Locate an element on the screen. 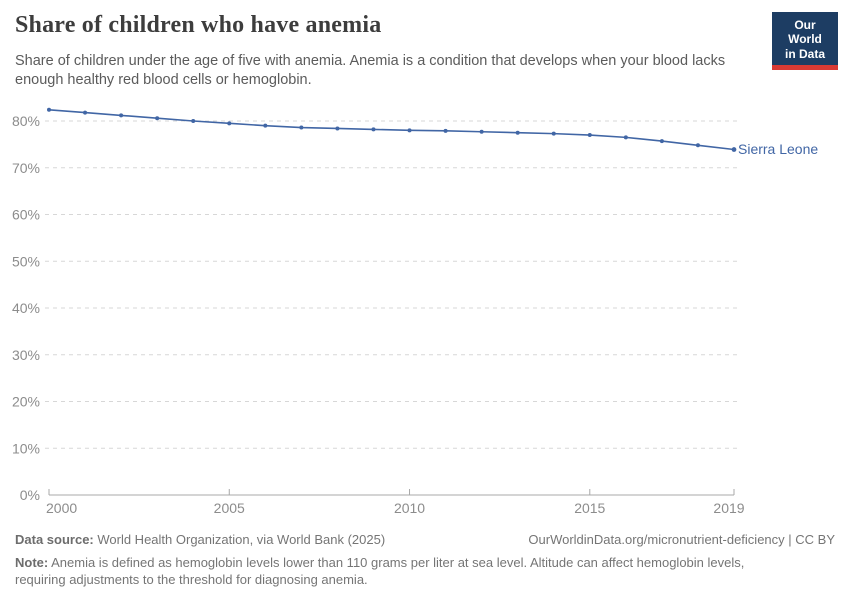  page-title: Share of children who have anemia is located at coordinates (198, 25).